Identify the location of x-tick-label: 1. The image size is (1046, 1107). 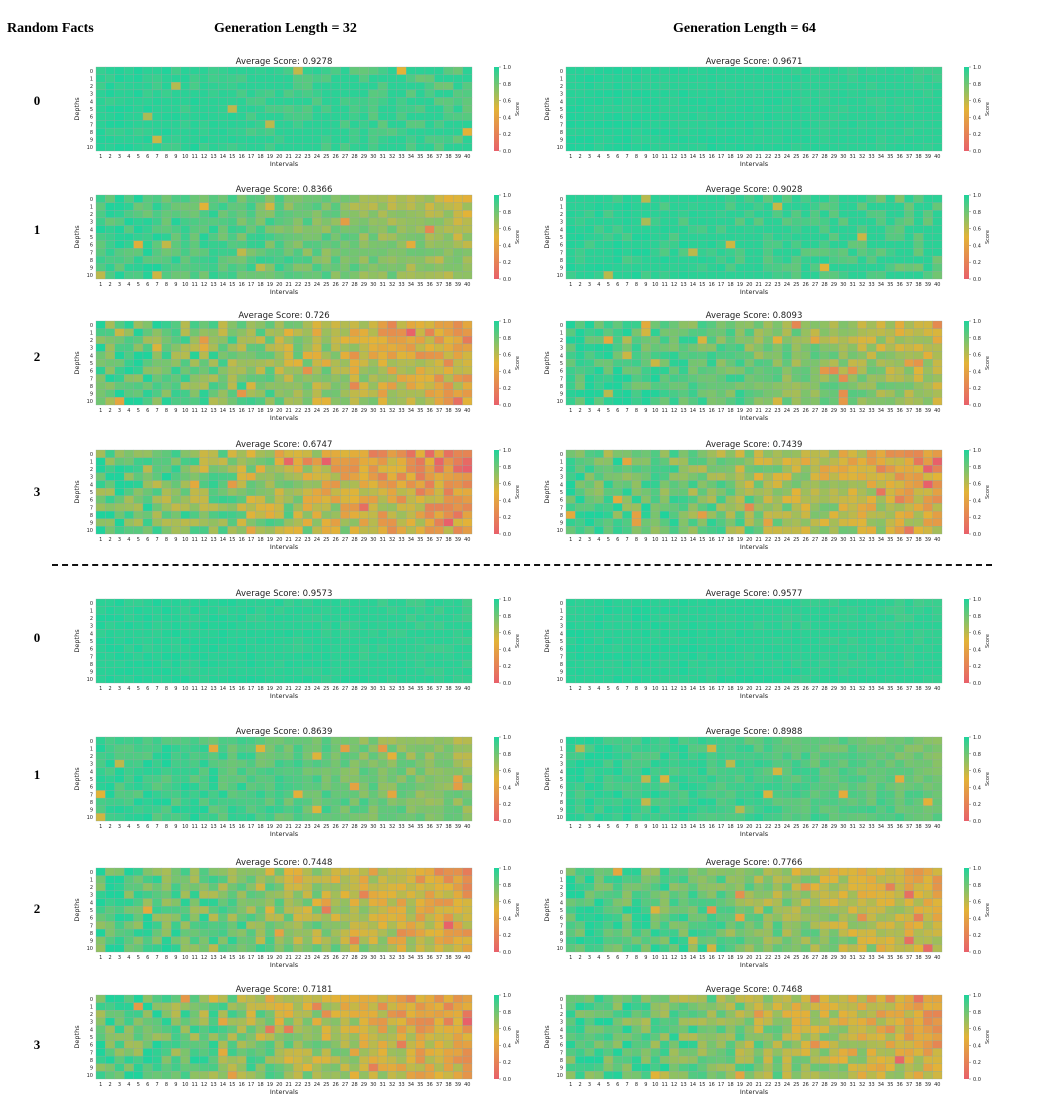
(570, 411).